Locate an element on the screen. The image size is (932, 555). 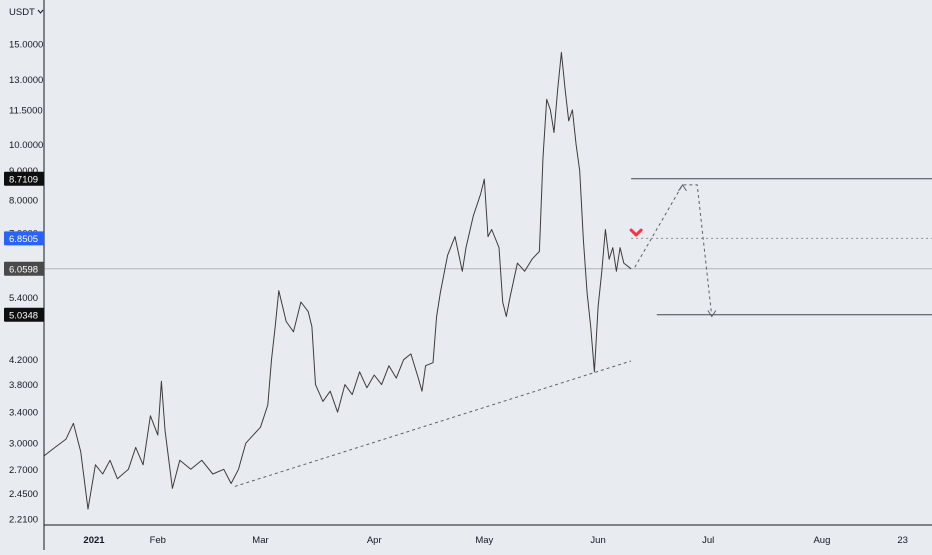
price-badges: 8.7109 6.8505 6.0598 5.0348 is located at coordinates (24, 246).